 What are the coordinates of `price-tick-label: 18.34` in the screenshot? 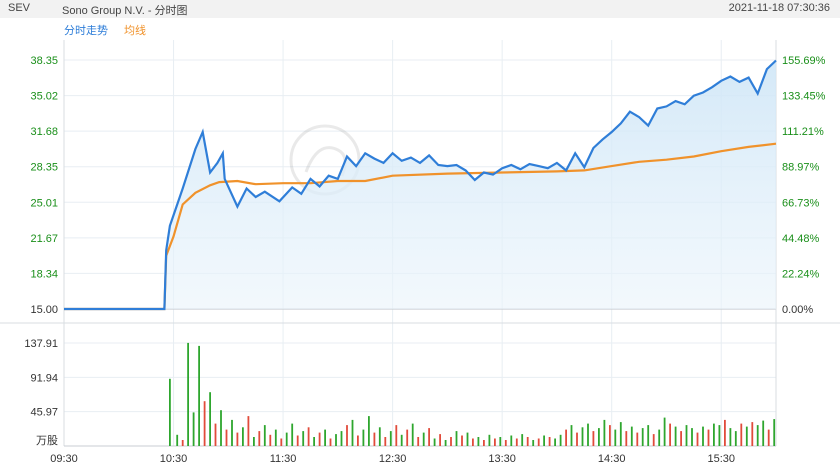 It's located at (44, 274).